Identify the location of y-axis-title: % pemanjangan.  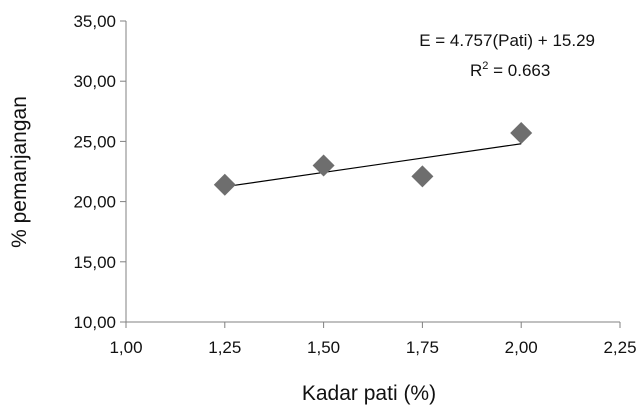
(19, 172).